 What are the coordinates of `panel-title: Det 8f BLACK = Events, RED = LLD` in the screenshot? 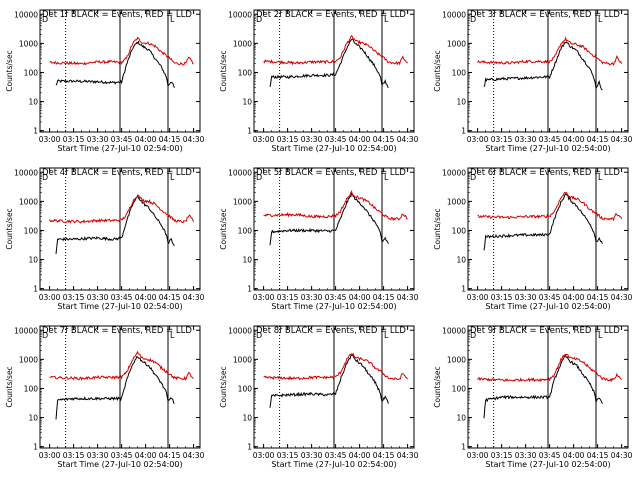 It's located at (331, 331).